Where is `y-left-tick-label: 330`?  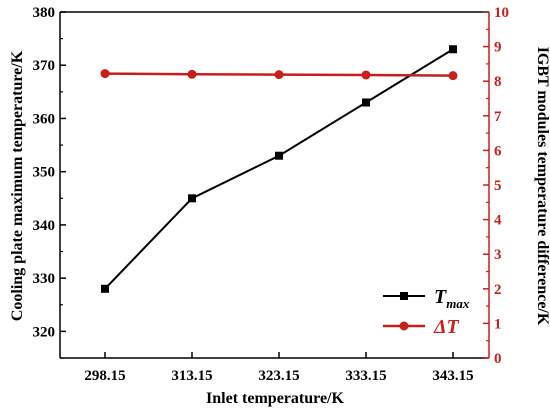 y-left-tick-label: 330 is located at coordinates (44, 279).